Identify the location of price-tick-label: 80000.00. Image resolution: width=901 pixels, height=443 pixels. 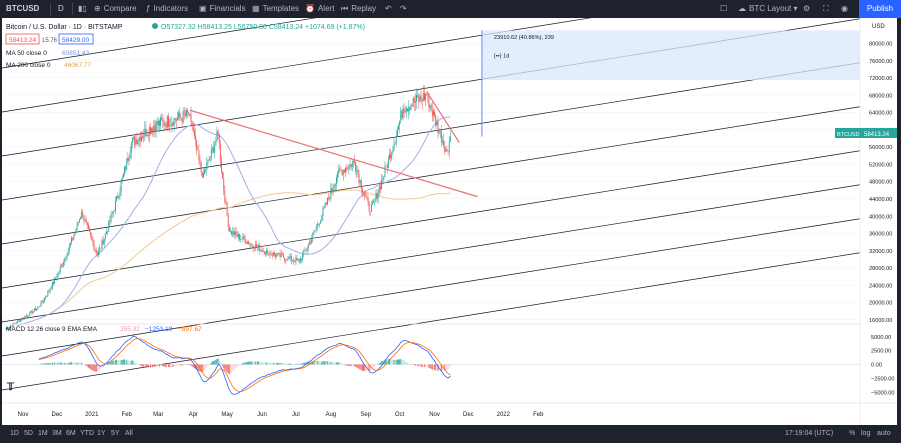
(880, 45).